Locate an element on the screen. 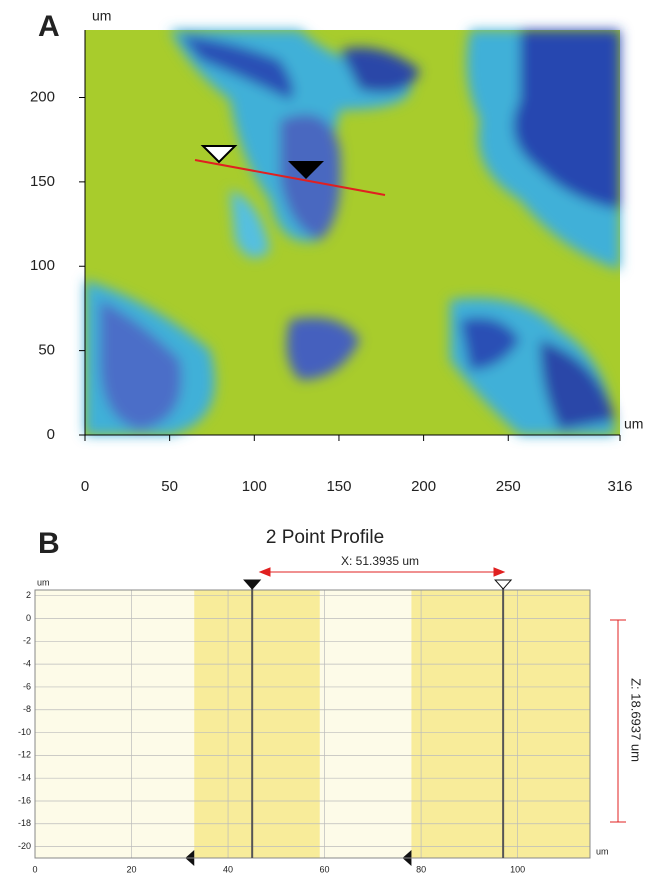 The height and width of the screenshot is (883, 648). y-tick-label: -12 is located at coordinates (24, 755).